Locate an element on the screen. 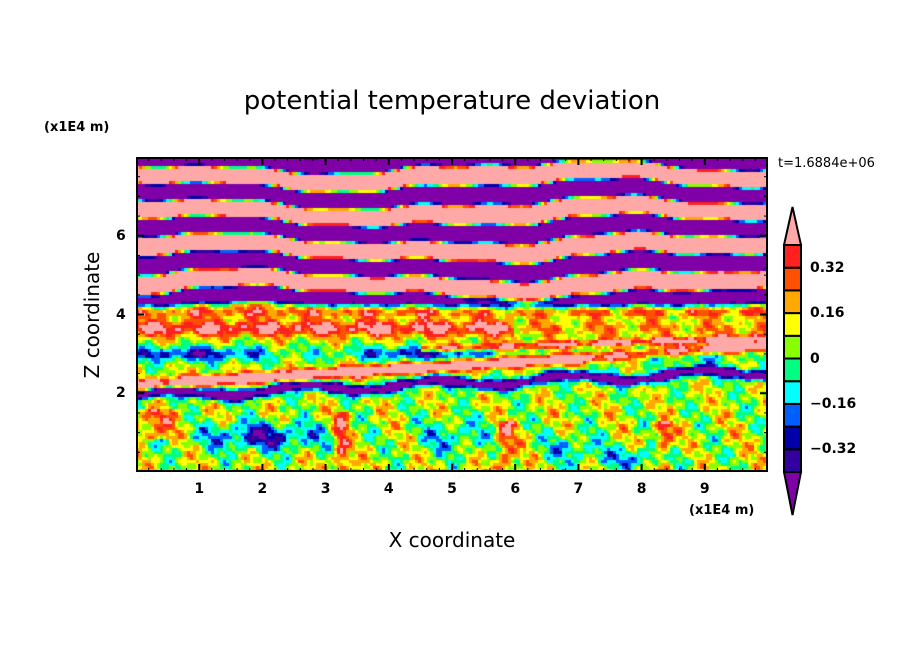  x-tick-label: 9 is located at coordinates (704, 489).